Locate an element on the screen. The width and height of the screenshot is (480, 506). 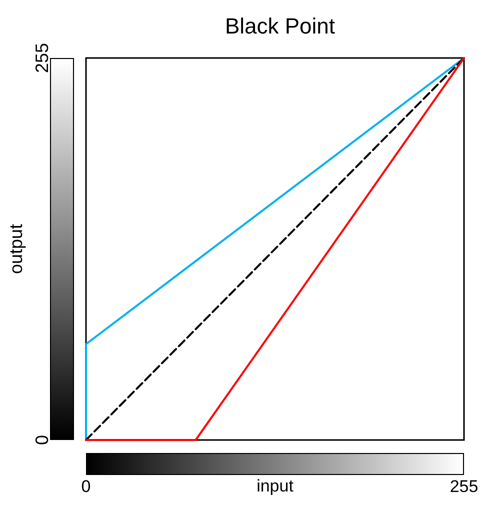
y-axis-title: output is located at coordinates (16, 249).